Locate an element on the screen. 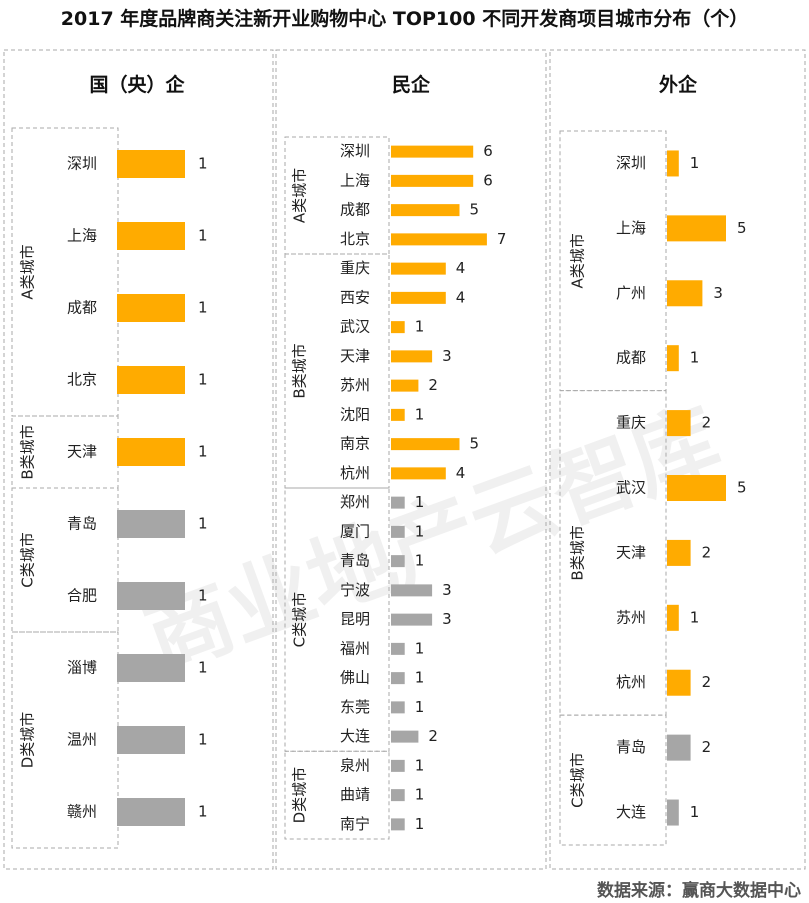 The height and width of the screenshot is (903, 809). city-group: B类城市 重庆 2 武汉 5 天津 2 苏州 1 杭州 2 is located at coordinates (653, 553).